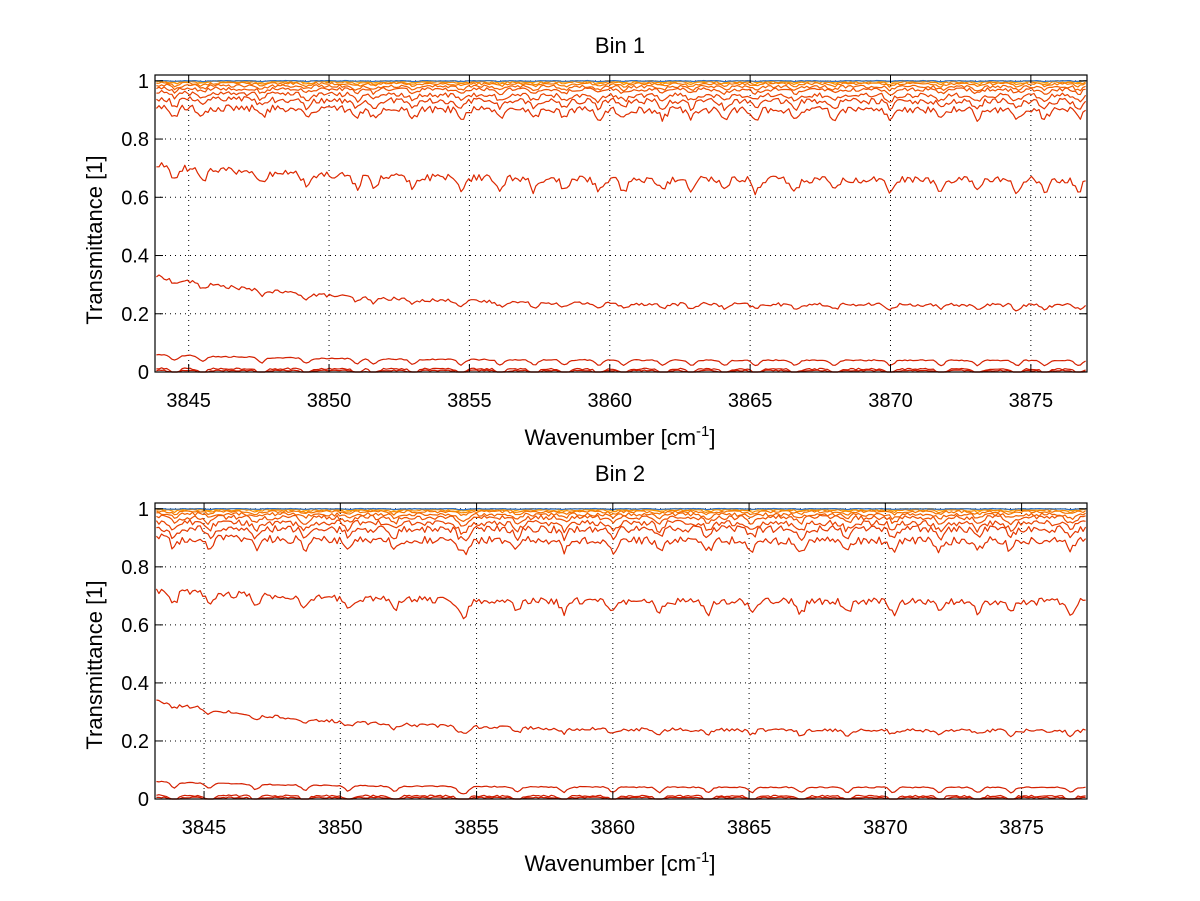 The width and height of the screenshot is (1200, 901). What do you see at coordinates (621, 84) in the screenshot?
I see `series-line-s11` at bounding box center [621, 84].